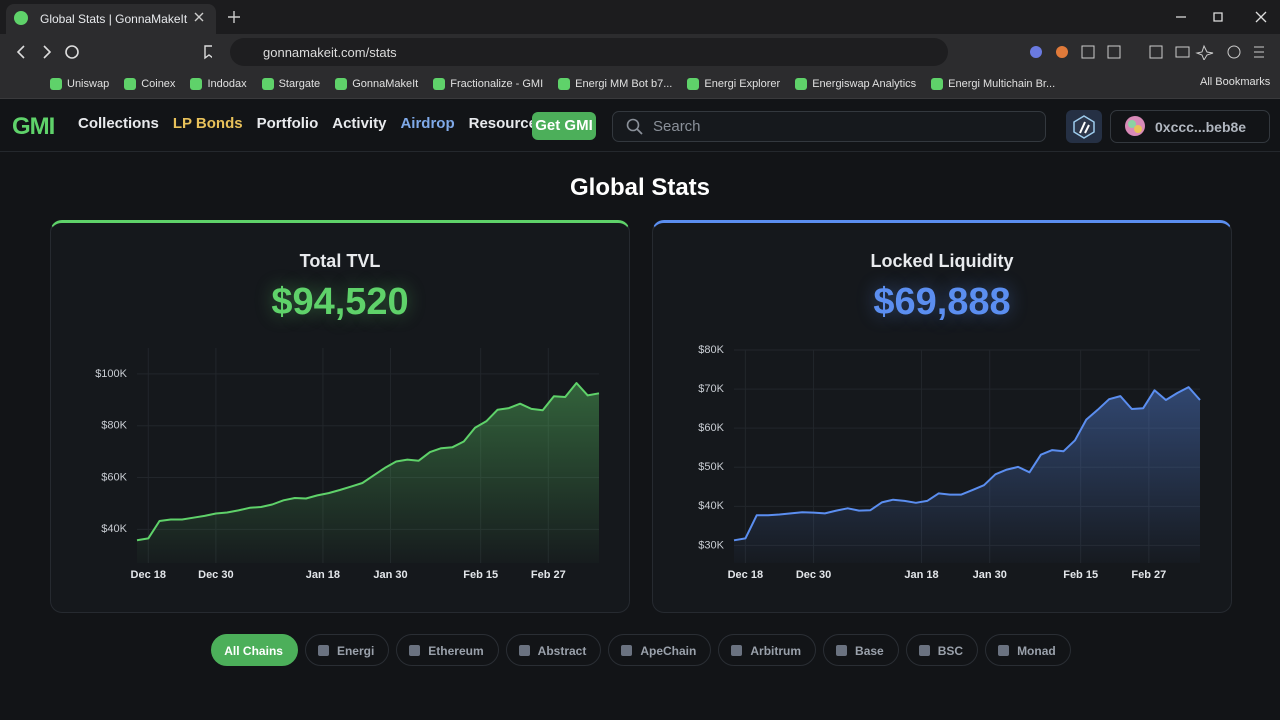  Describe the element at coordinates (711, 545) in the screenshot. I see `y-tick-label: $30K` at that location.